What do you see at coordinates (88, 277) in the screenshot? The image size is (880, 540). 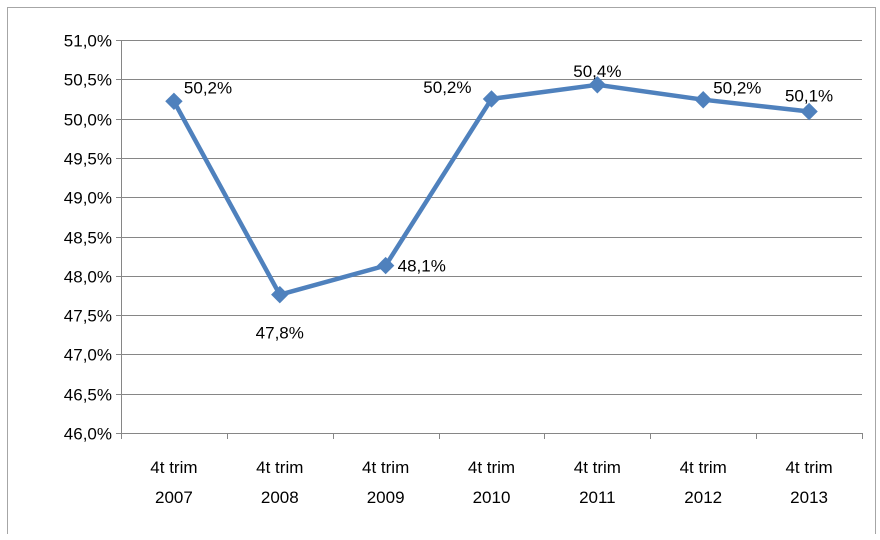 I see `y-tick-label: 48,0%` at bounding box center [88, 277].